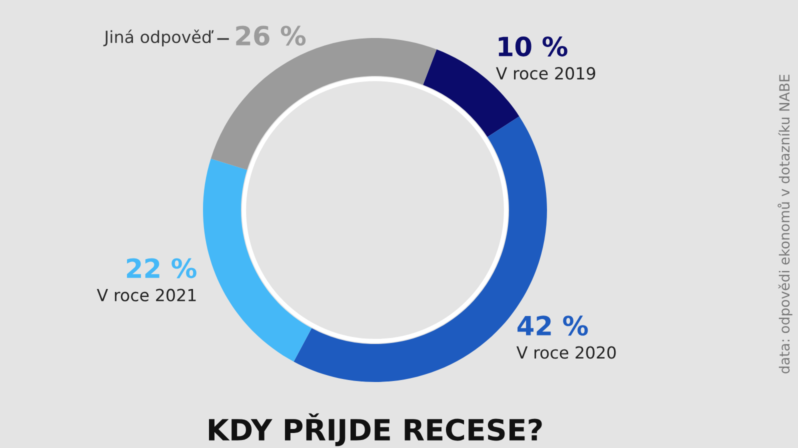  I want to click on slice-label: V roce 2019, so click(546, 73).